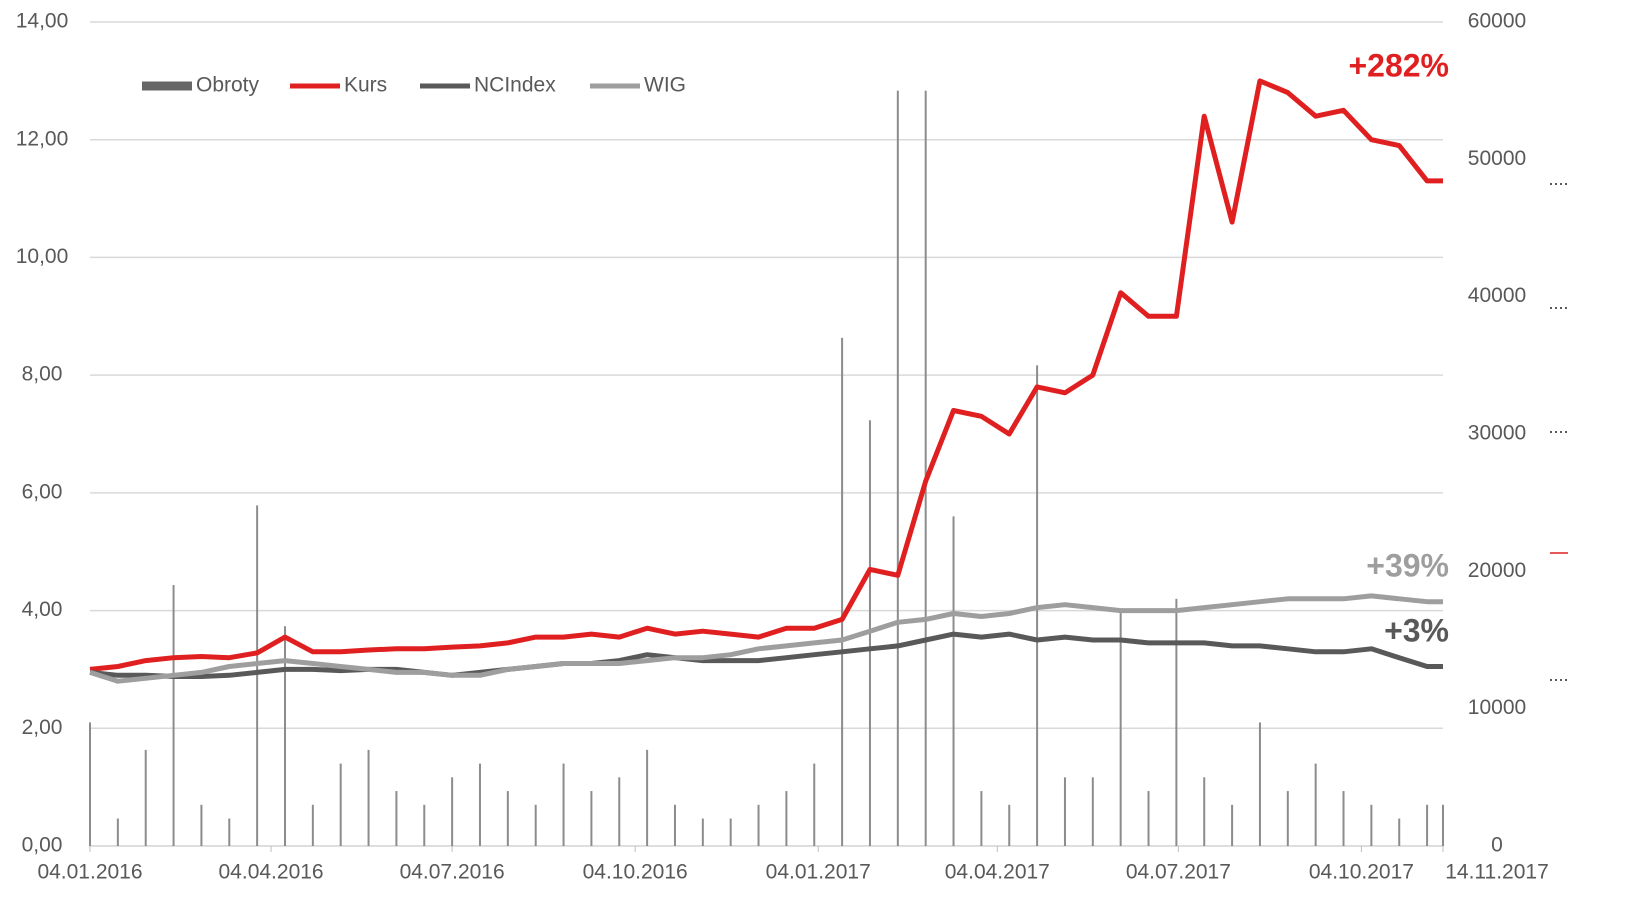 This screenshot has width=1629, height=922. Describe the element at coordinates (1497, 845) in the screenshot. I see `y2-tick-label: 0` at that location.